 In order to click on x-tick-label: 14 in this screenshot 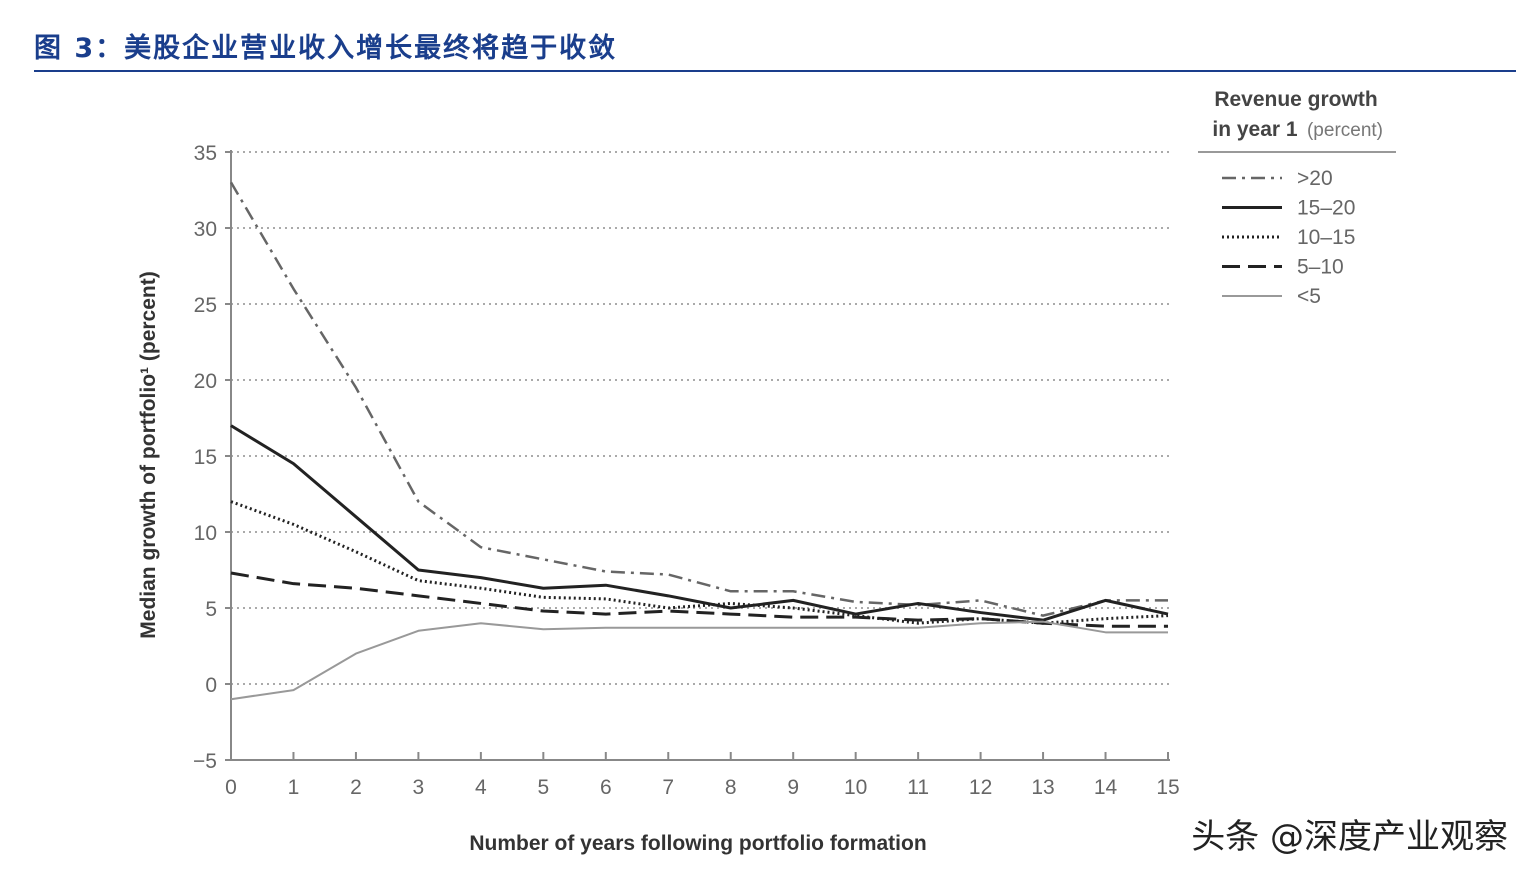, I will do `click(1106, 787)`.